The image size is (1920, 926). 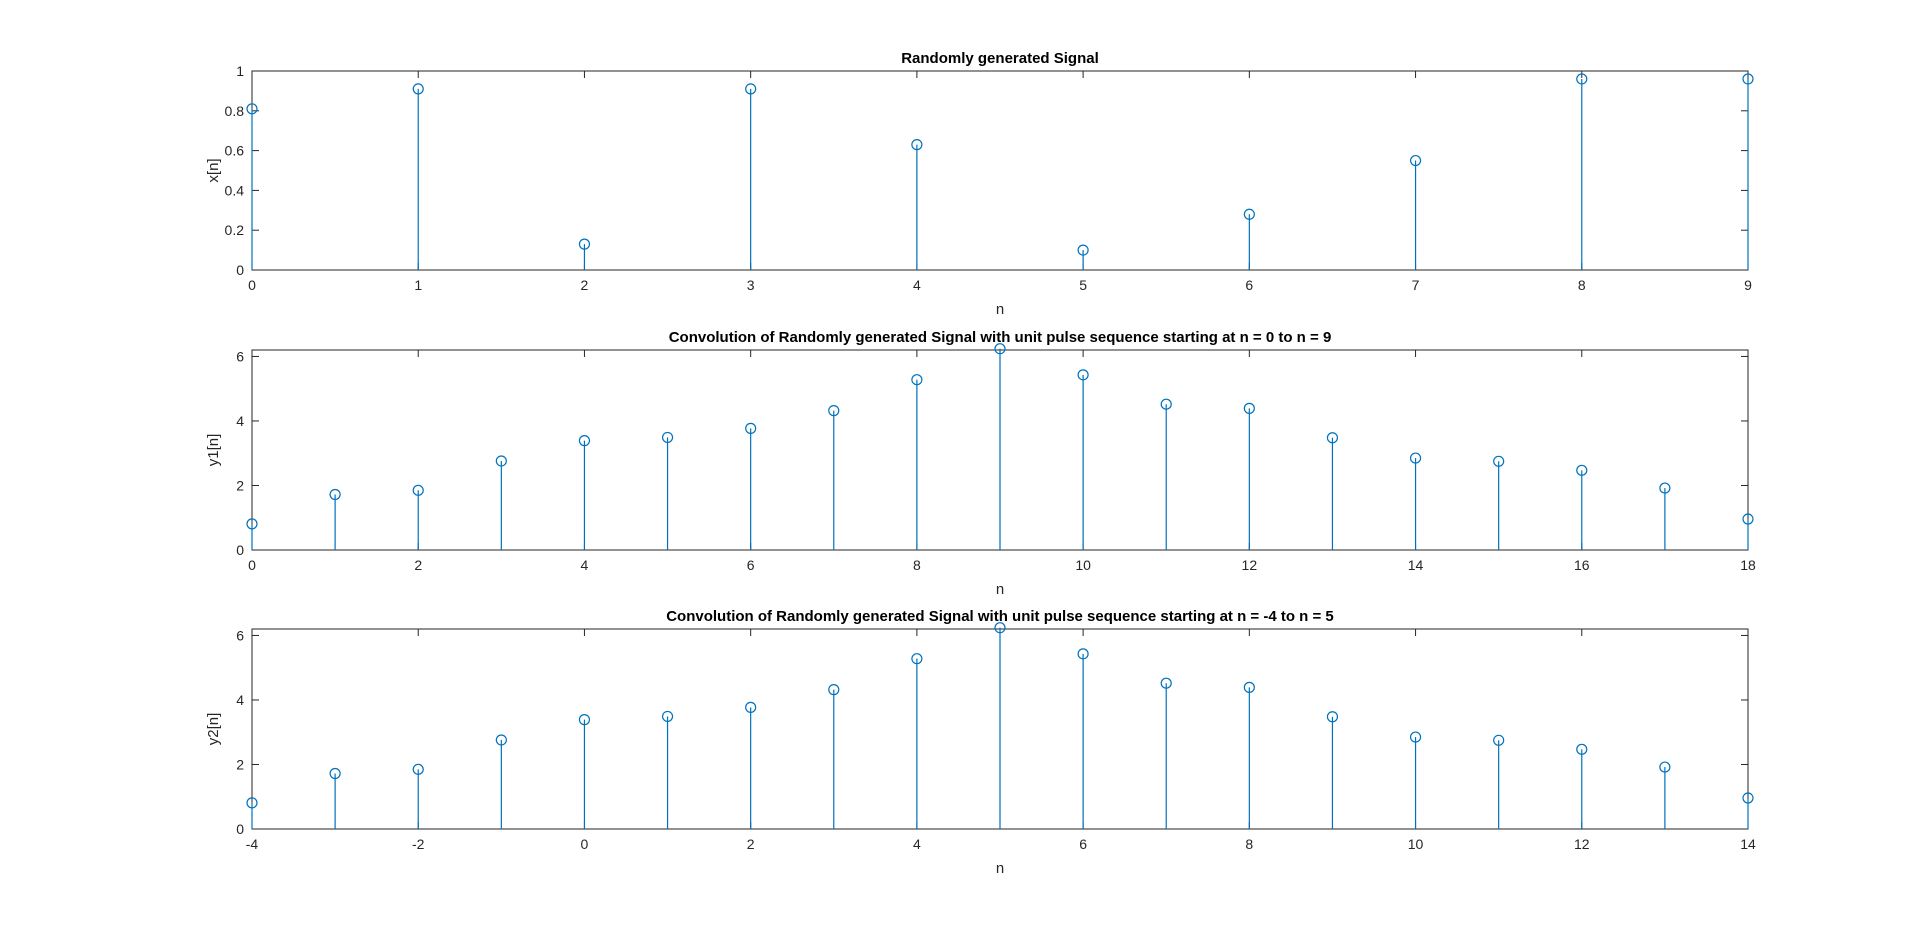 What do you see at coordinates (235, 151) in the screenshot?
I see `y-tick-label: 0.6` at bounding box center [235, 151].